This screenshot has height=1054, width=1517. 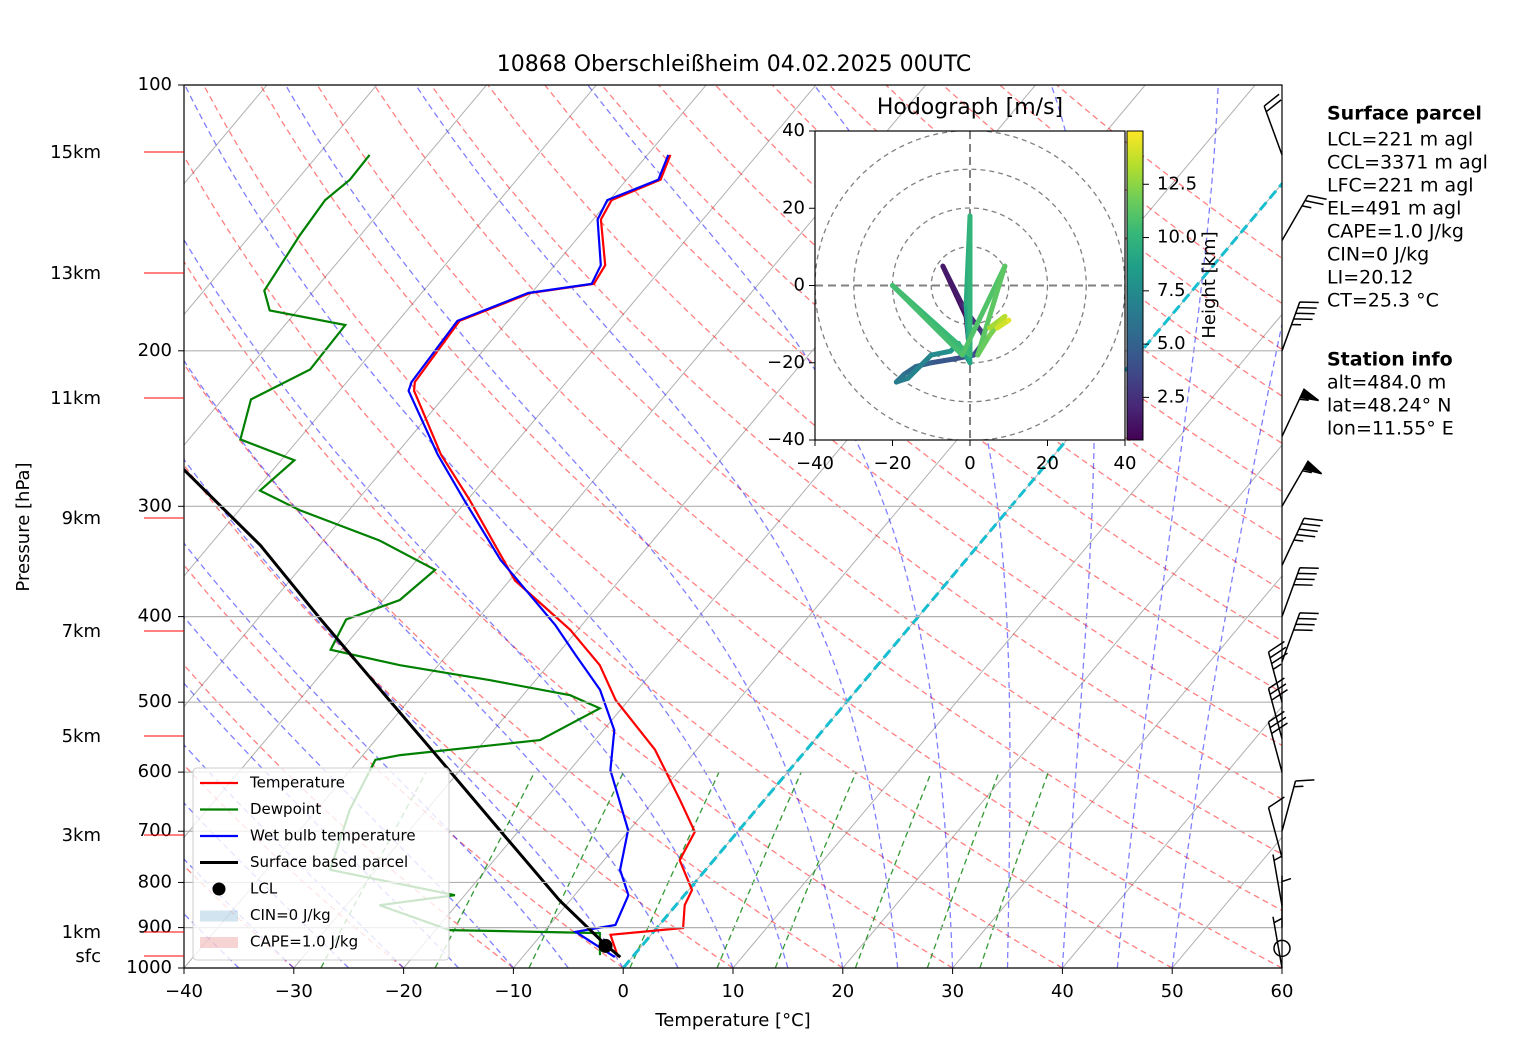 What do you see at coordinates (605, 945) in the screenshot?
I see `lcl-marker` at bounding box center [605, 945].